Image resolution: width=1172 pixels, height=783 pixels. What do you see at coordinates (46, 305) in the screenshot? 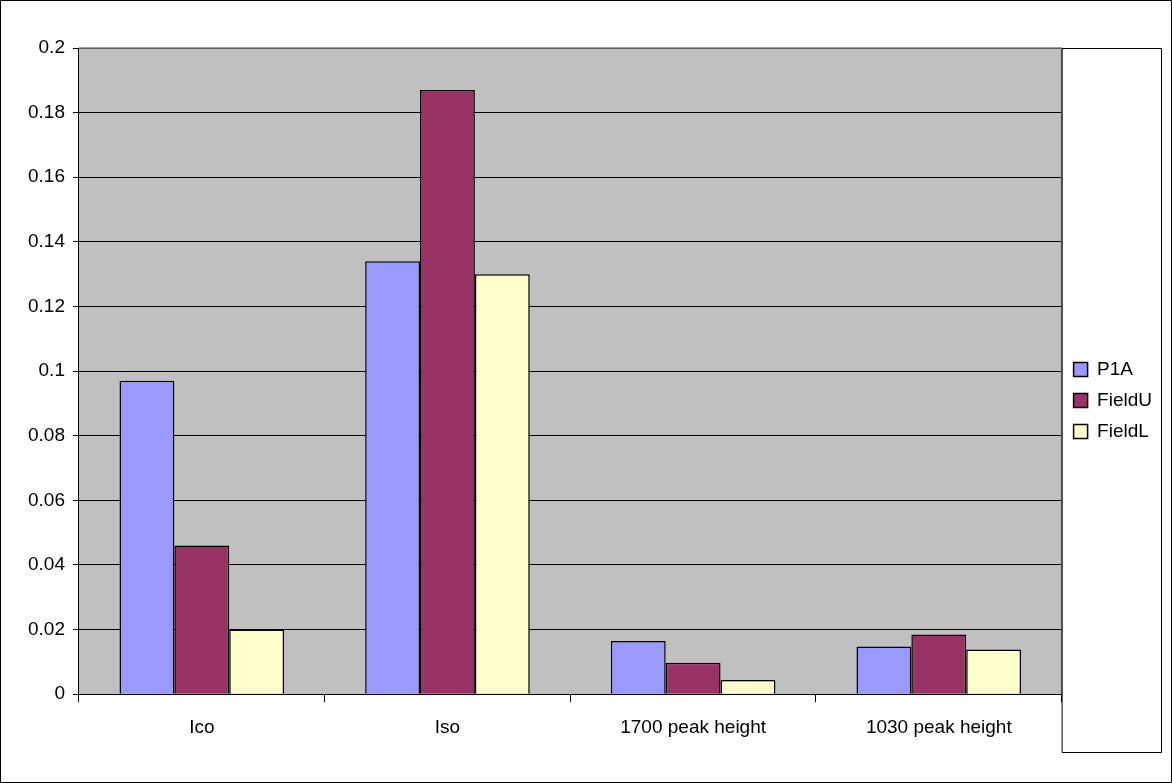
I see `y-tick-label: 0.12` at bounding box center [46, 305].